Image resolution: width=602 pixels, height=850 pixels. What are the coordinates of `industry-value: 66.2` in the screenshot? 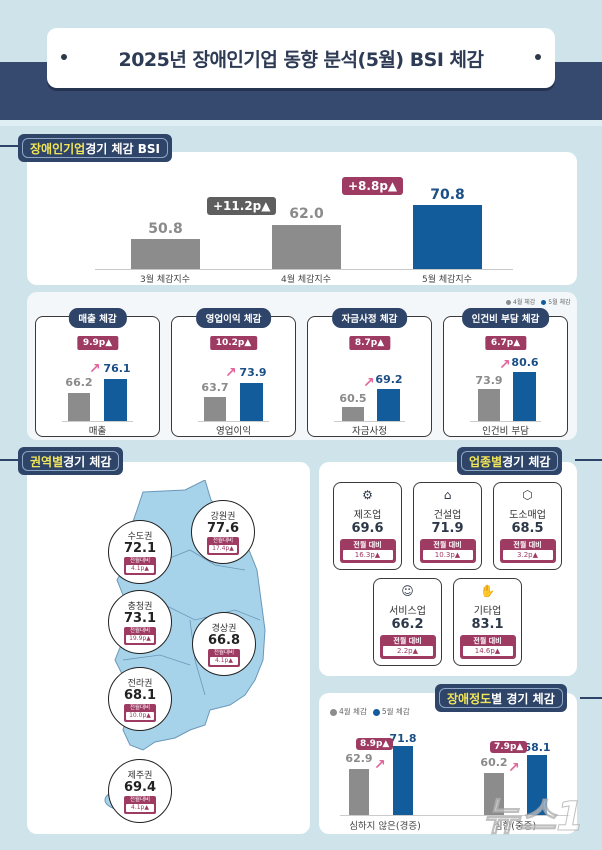 It's located at (407, 624).